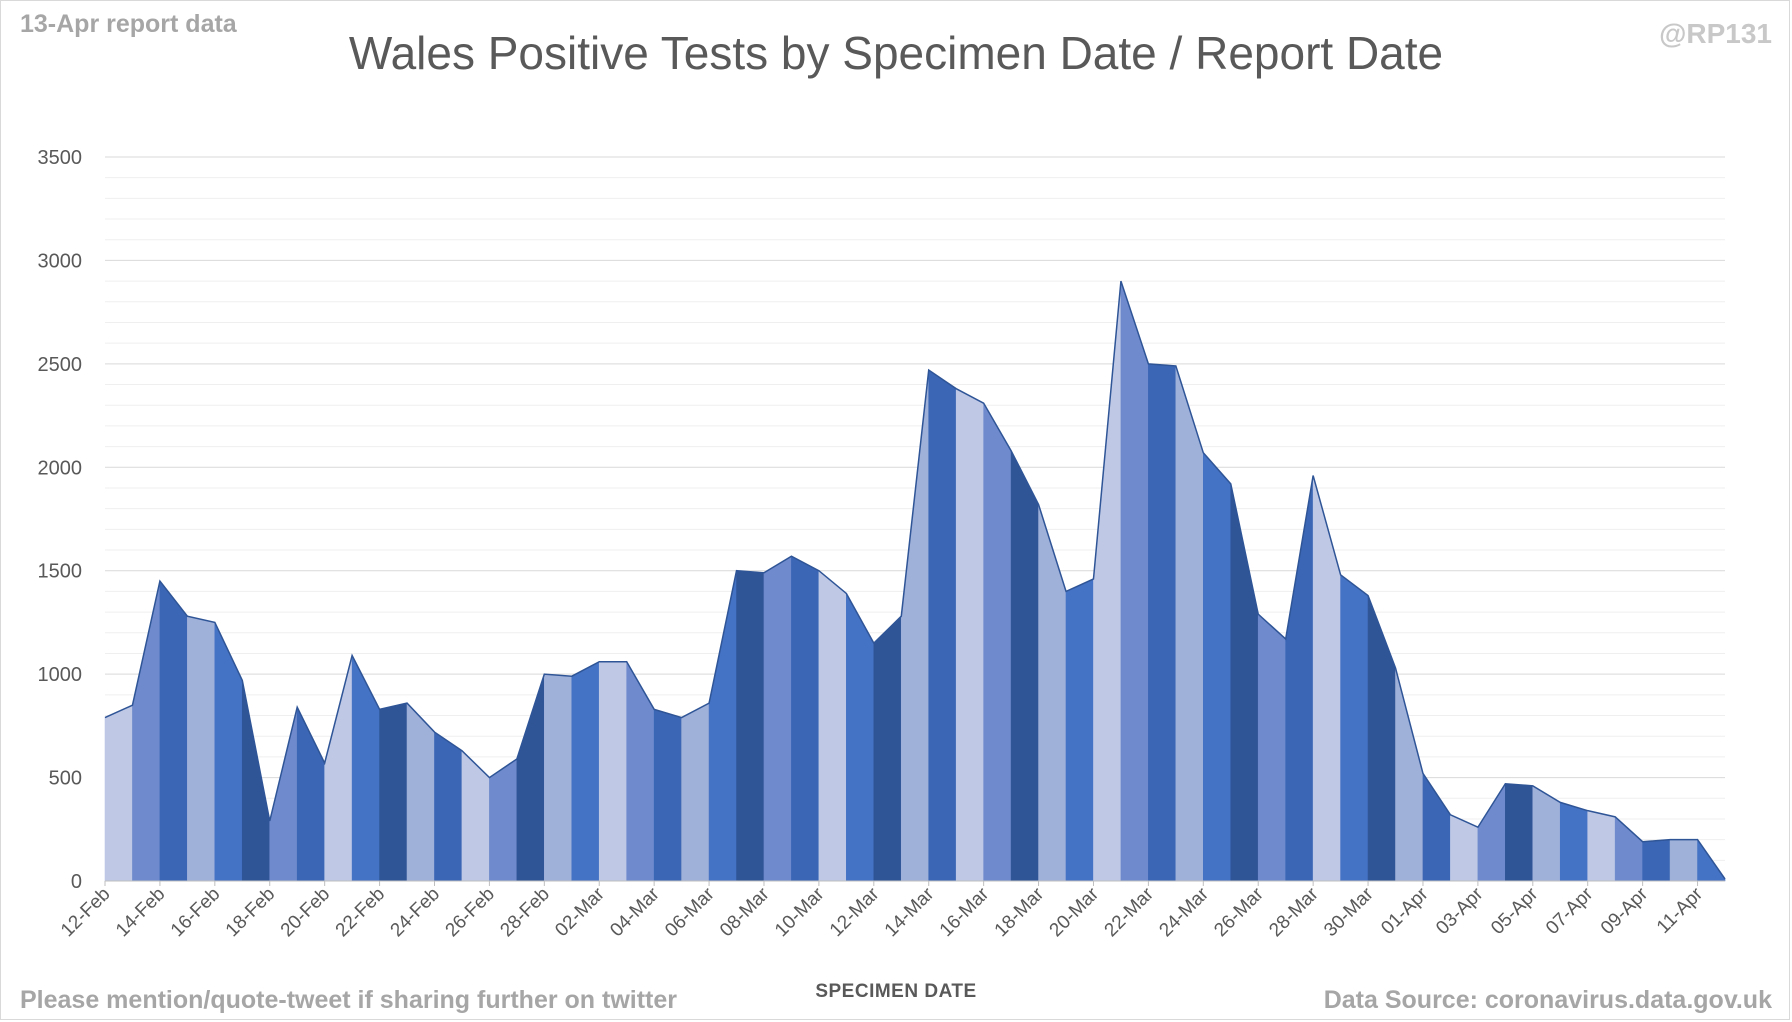 Image resolution: width=1792 pixels, height=1022 pixels. Describe the element at coordinates (1294, 912) in the screenshot. I see `x-tick-label: 28-Mar` at that location.